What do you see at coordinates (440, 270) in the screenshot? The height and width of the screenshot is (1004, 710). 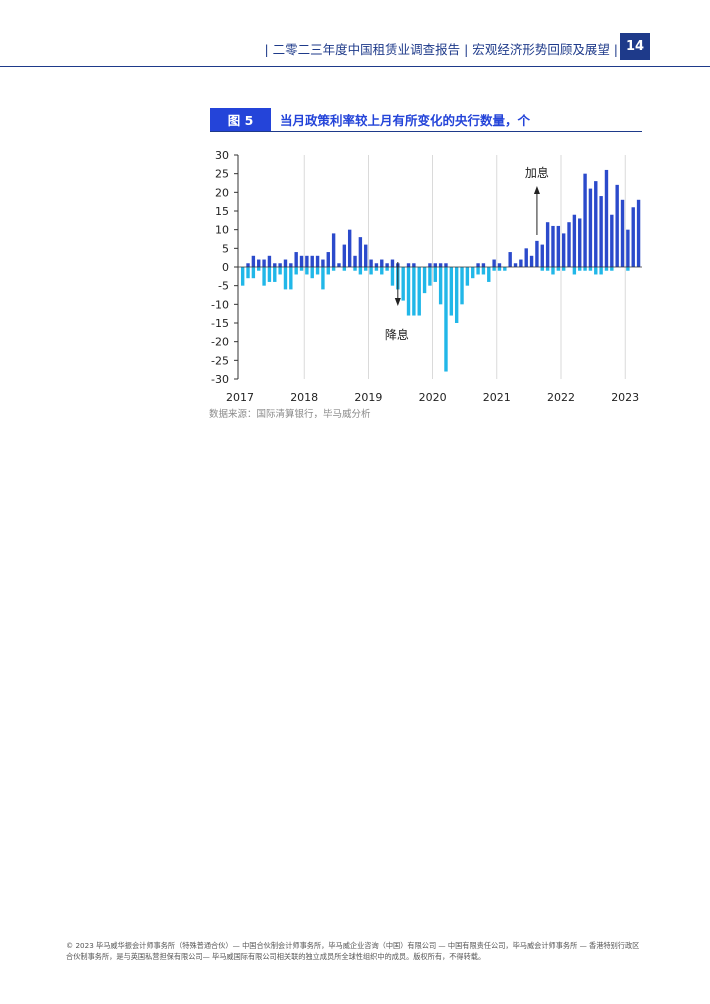 I see `bars` at bounding box center [440, 270].